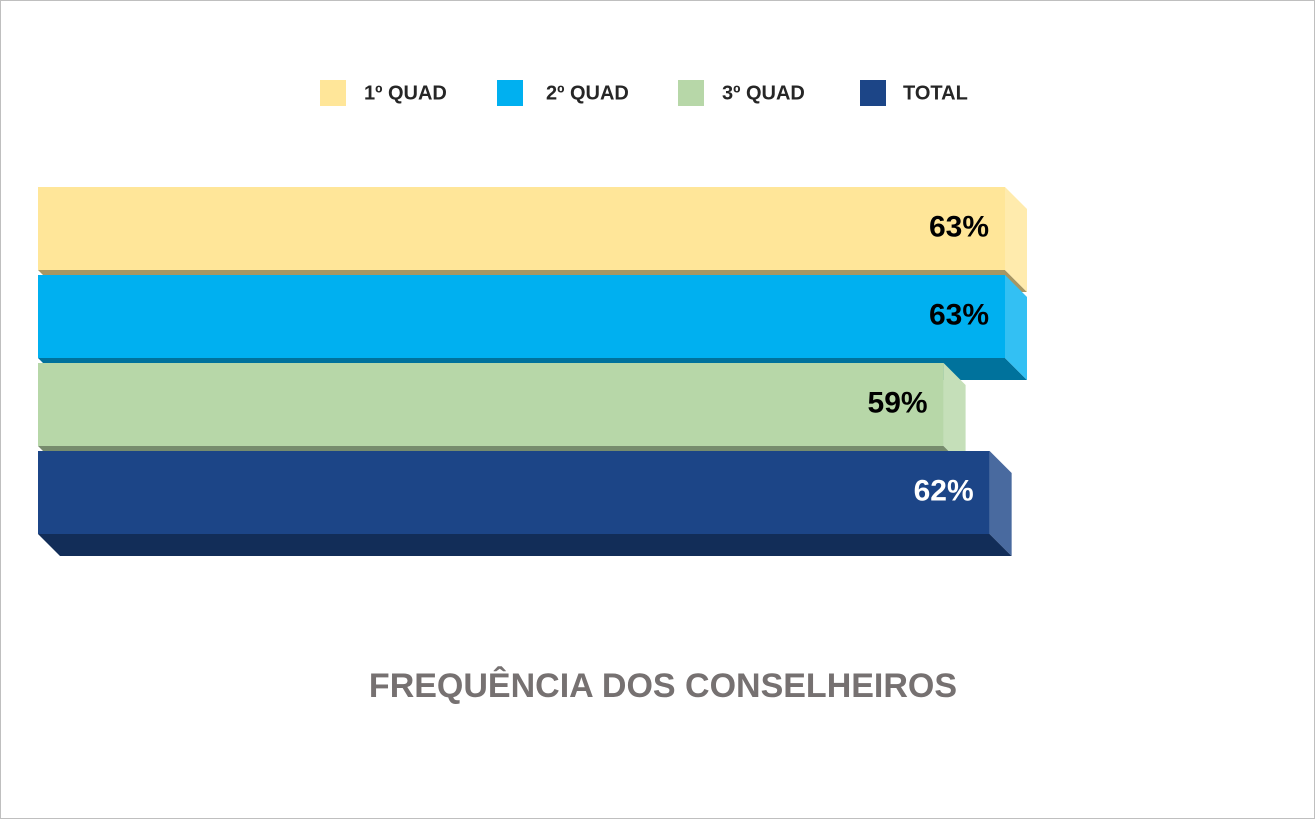 This screenshot has height=825, width=1316. I want to click on data-label: 62%, so click(944, 490).